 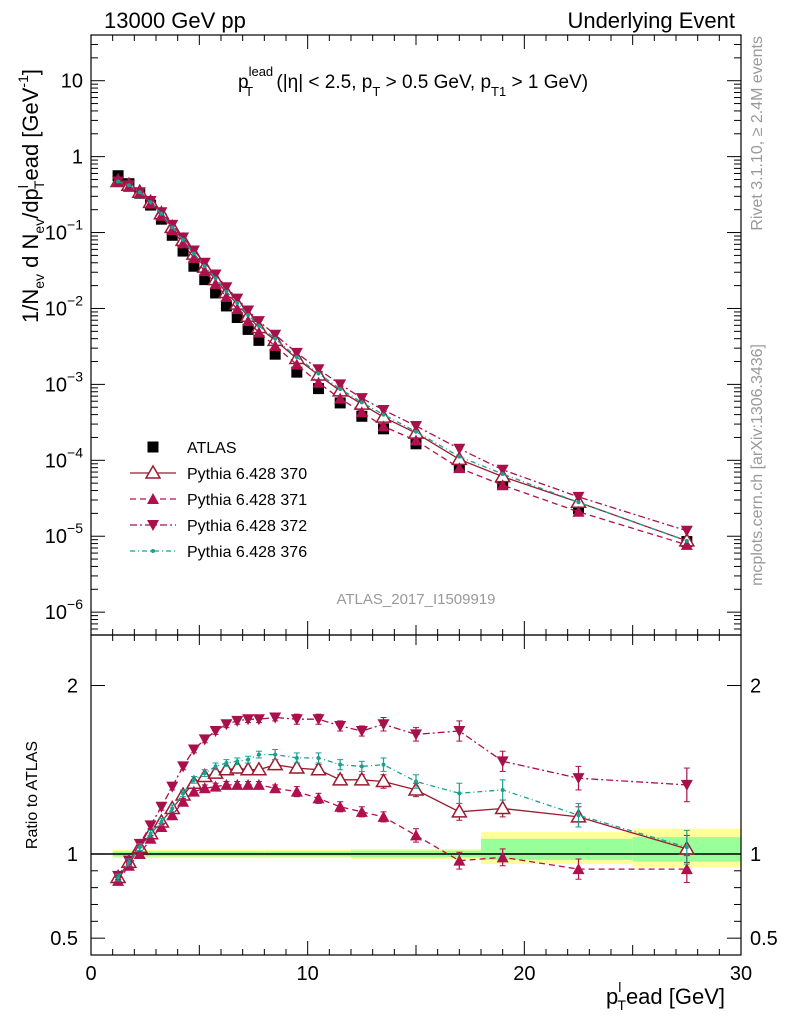 What do you see at coordinates (426, 848) in the screenshot?
I see `uncertainty-bands` at bounding box center [426, 848].